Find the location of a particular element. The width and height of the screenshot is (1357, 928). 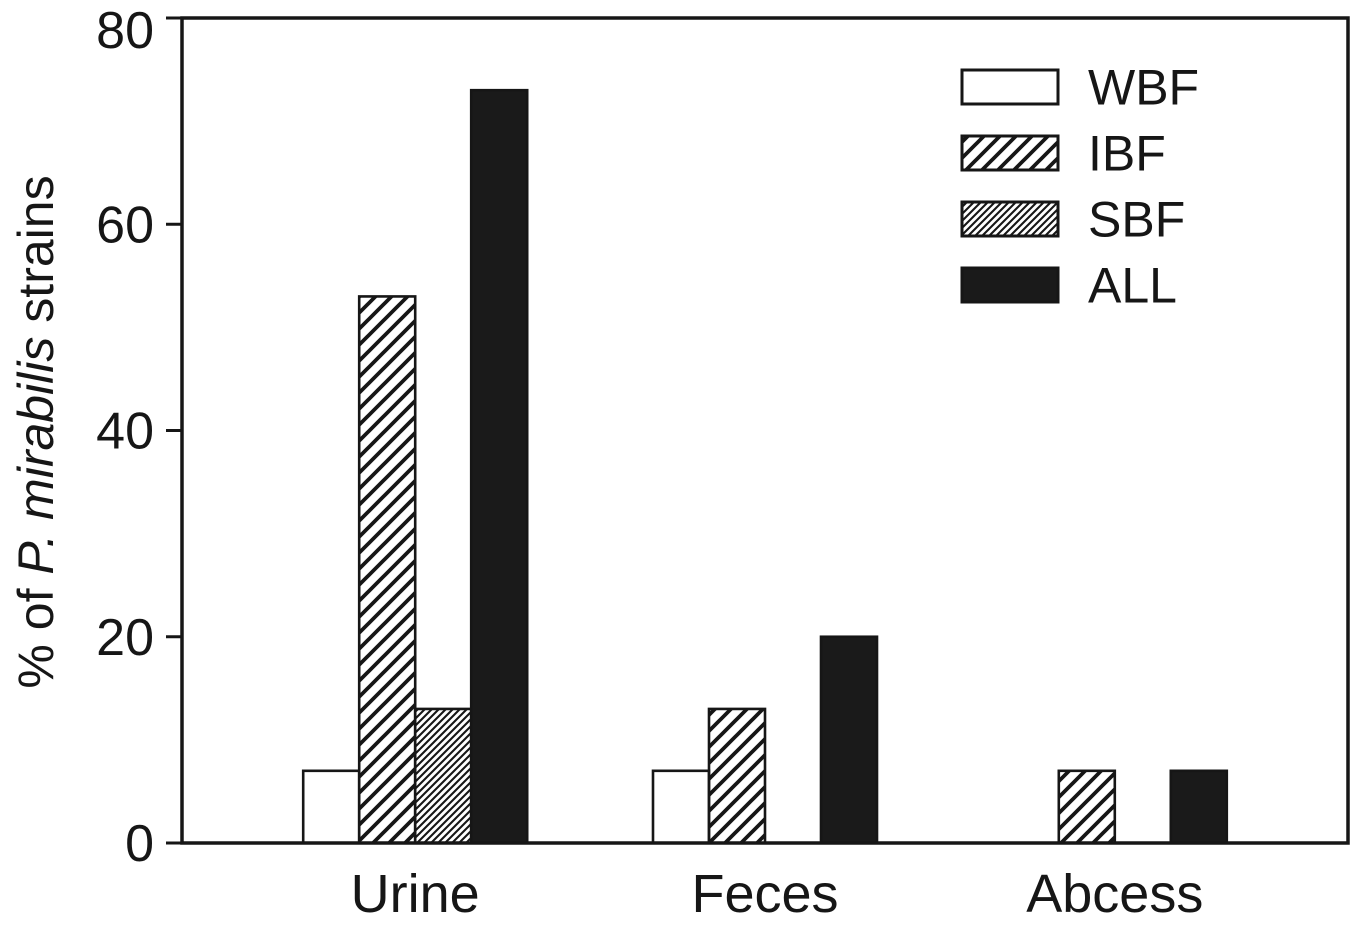

y-tick-label: 0 is located at coordinates (139, 844).